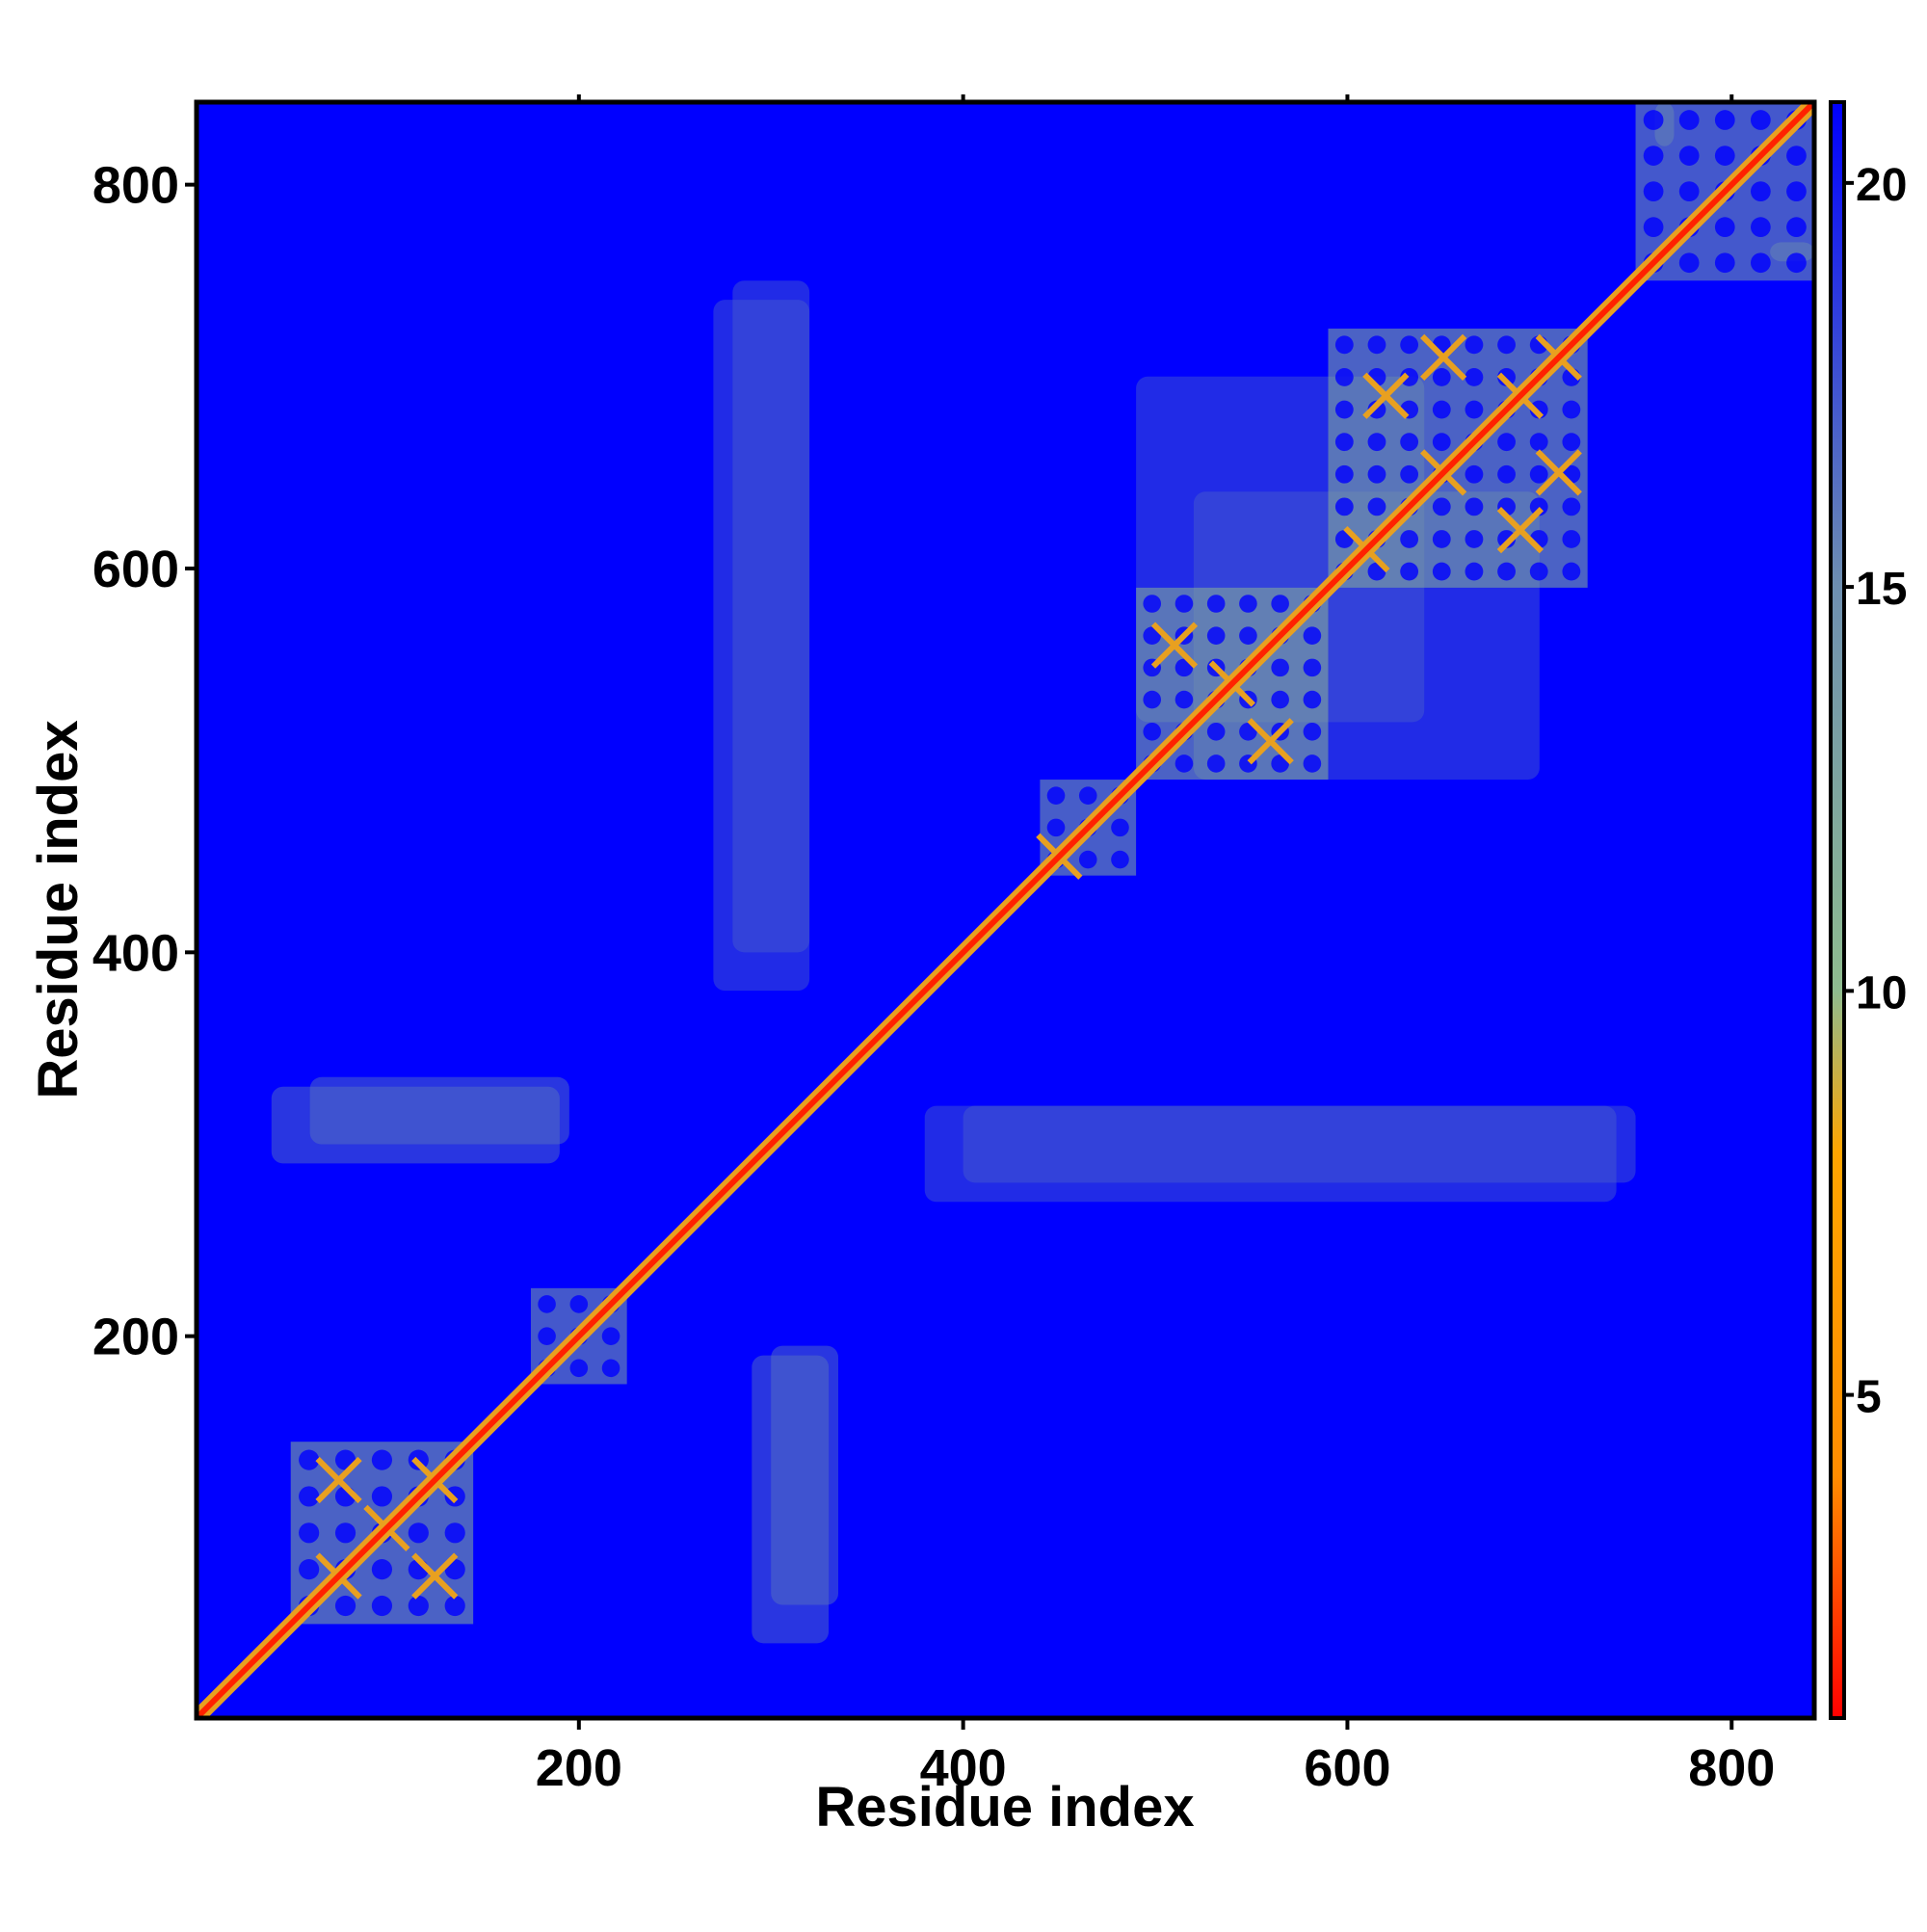 This screenshot has width=1927, height=1932. What do you see at coordinates (1881, 589) in the screenshot?
I see `colorbar-tick-label-2: 15` at bounding box center [1881, 589].